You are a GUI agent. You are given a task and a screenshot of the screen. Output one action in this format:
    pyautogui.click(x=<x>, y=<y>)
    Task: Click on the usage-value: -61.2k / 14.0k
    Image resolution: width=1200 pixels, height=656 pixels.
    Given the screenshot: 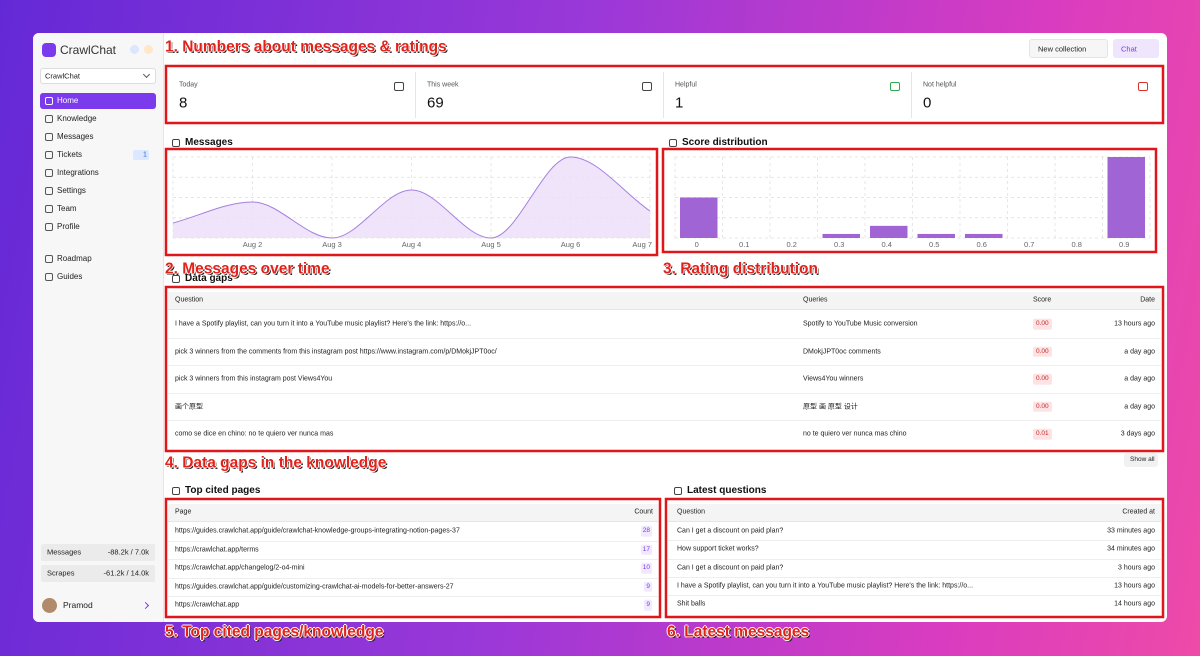 What is the action you would take?
    pyautogui.click(x=126, y=573)
    